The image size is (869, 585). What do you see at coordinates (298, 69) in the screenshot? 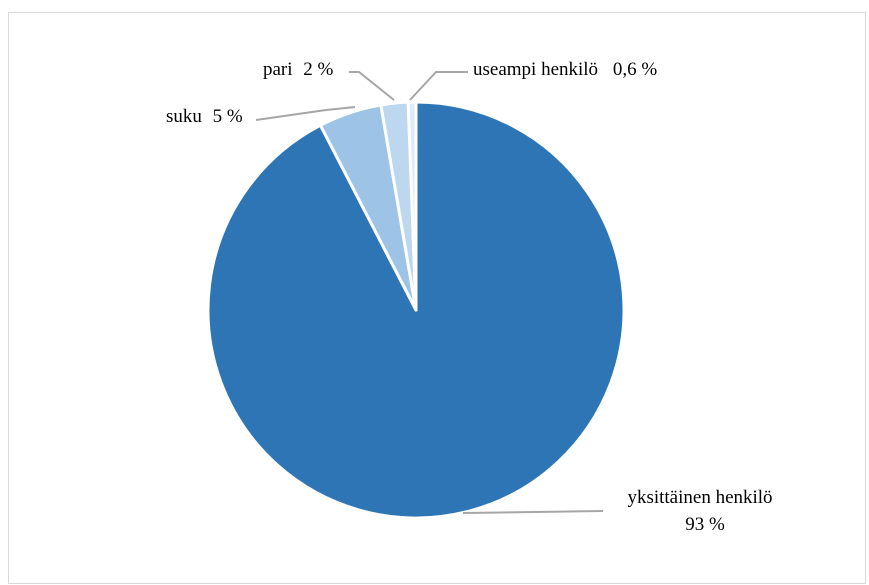
I see `slice-label-pari: pari 2 %` at bounding box center [298, 69].